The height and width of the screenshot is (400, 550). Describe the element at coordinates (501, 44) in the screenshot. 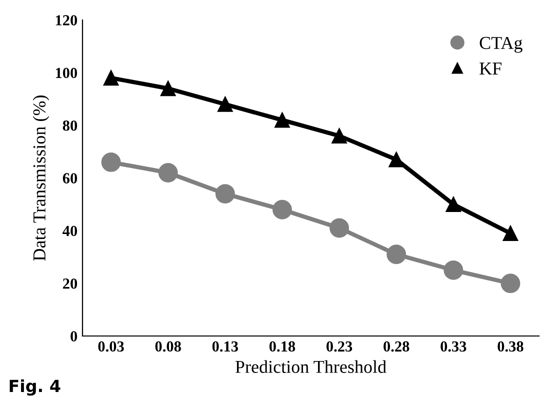

I see `legend-label: CTAg` at that location.